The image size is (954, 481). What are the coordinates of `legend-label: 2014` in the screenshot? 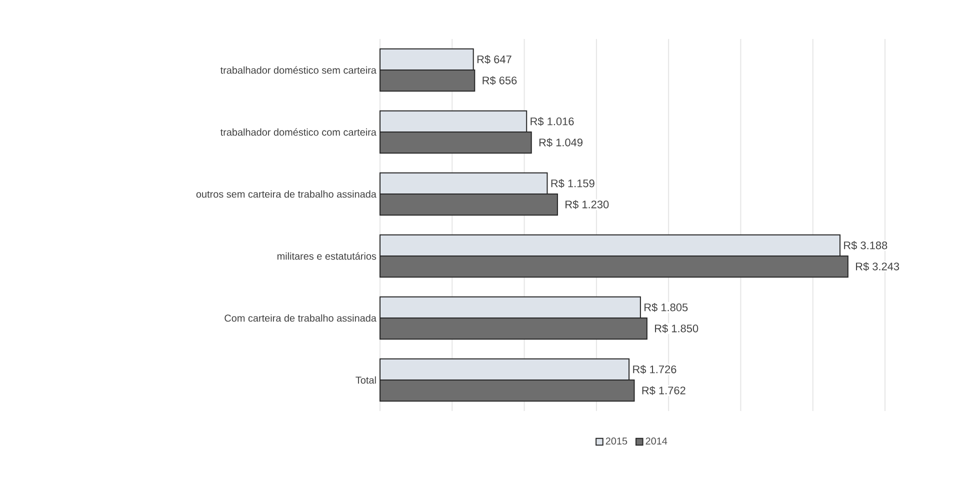 It's located at (657, 441).